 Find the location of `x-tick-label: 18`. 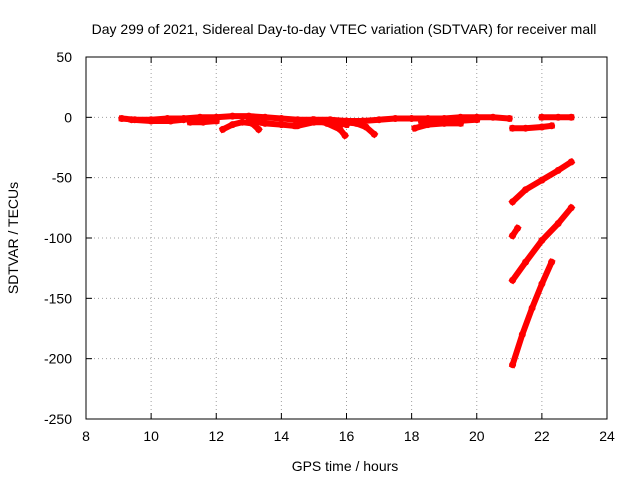

x-tick-label: 18 is located at coordinates (412, 436).